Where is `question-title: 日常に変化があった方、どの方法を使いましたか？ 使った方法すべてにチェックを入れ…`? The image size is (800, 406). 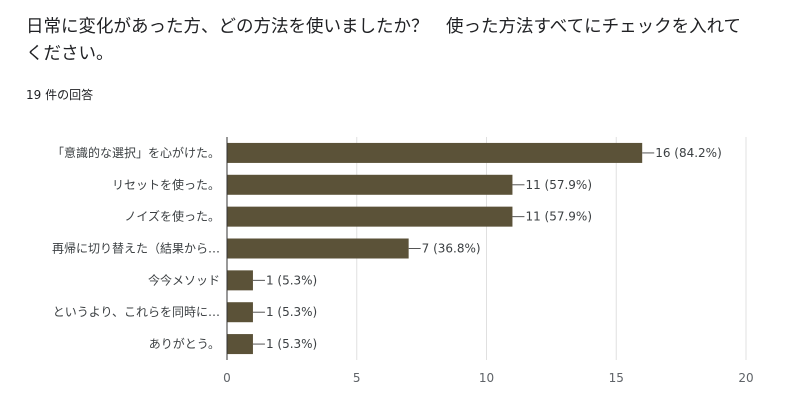 question-title: 日常に変化があった方、どの方法を使いましたか？ 使った方法すべてにチェックを入れ… is located at coordinates (384, 40).